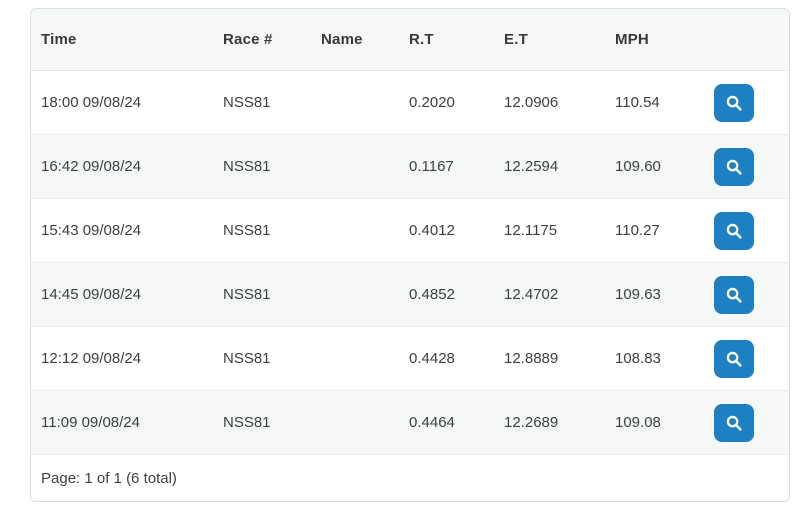  Describe the element at coordinates (432, 230) in the screenshot. I see `cell-rt: 0.4012` at that location.